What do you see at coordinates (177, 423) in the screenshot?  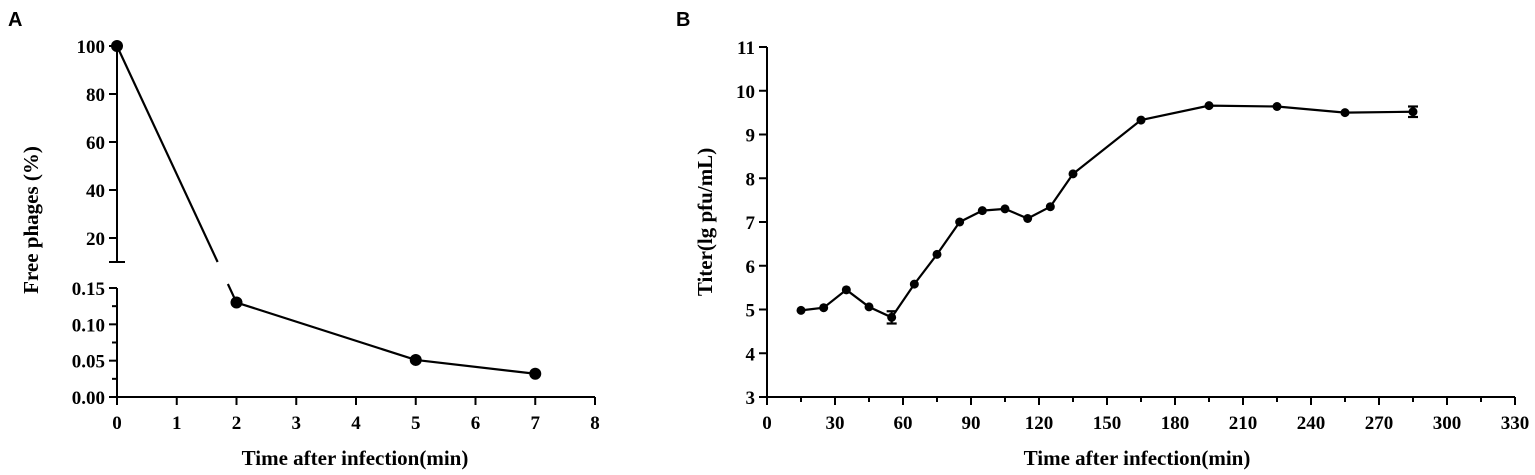 I see `panel-a-x-tick-label: 1` at bounding box center [177, 423].